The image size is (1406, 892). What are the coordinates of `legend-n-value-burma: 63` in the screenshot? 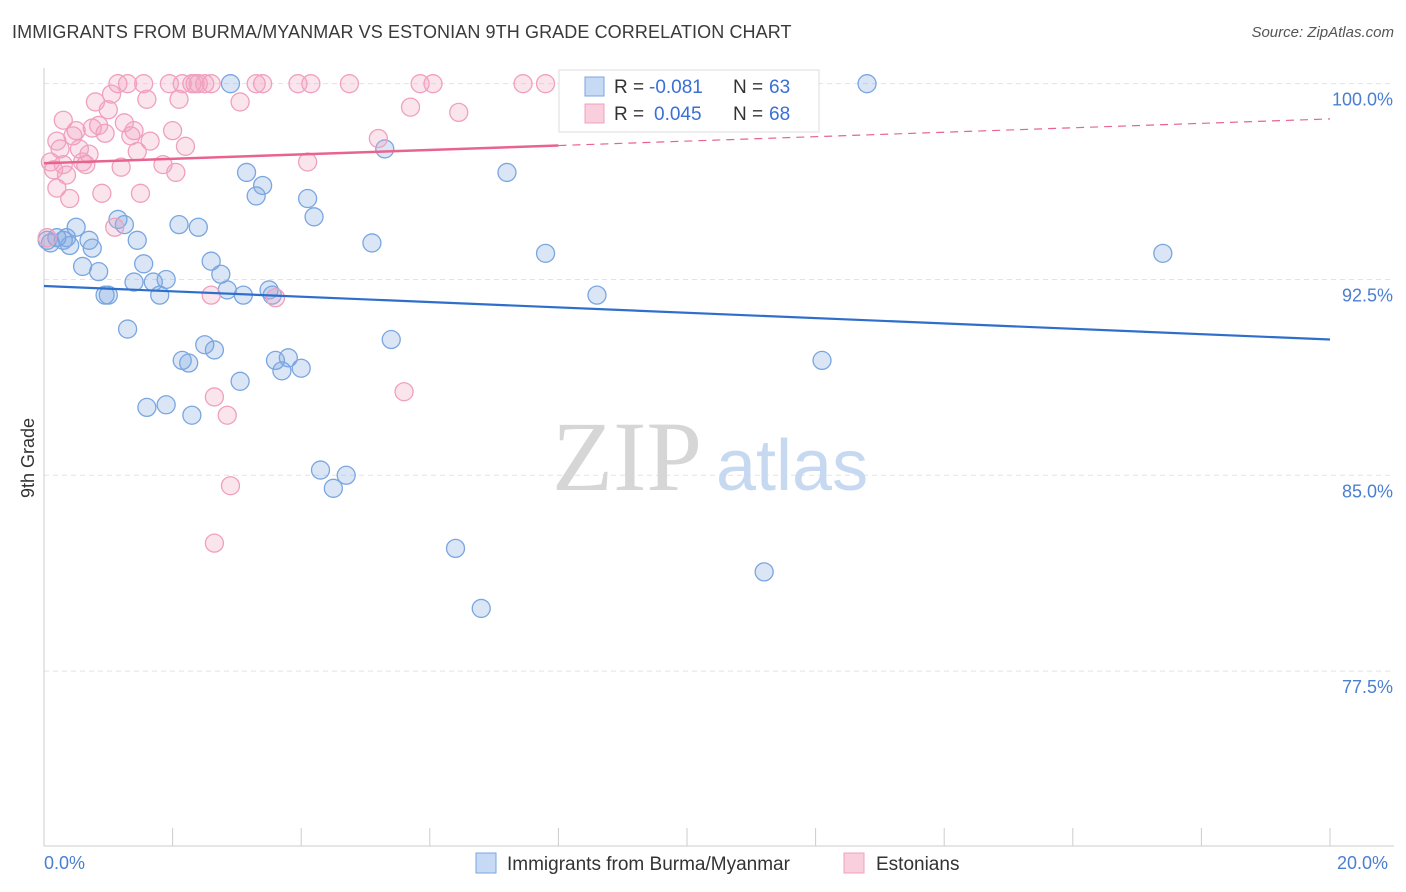 It's located at (779, 87).